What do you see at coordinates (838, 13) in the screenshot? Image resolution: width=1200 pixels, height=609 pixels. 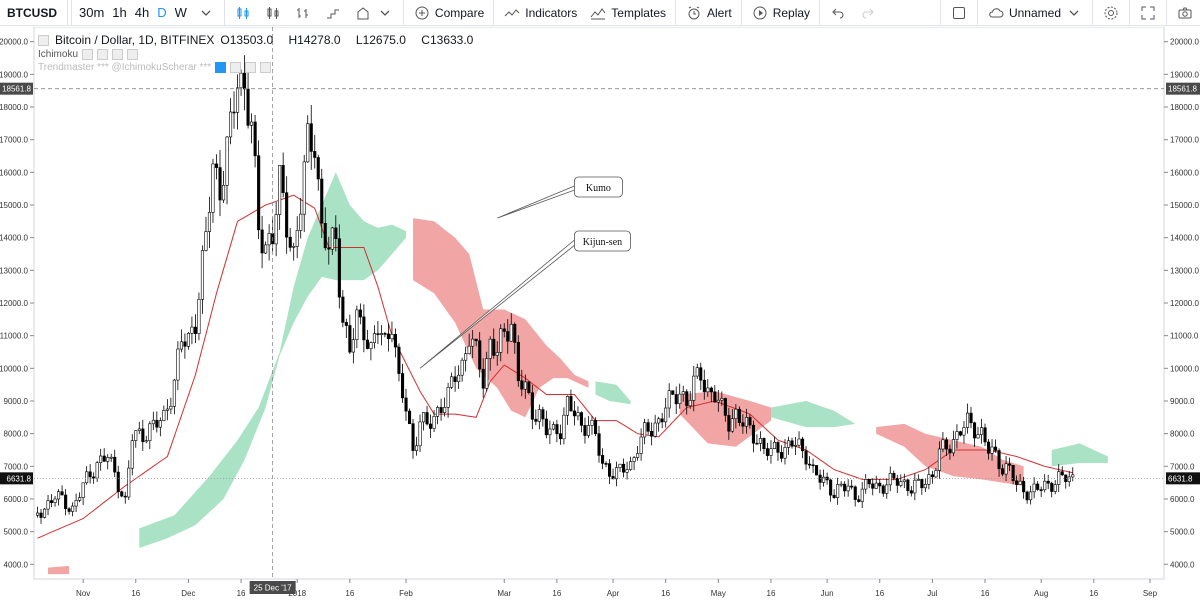 I see `undo-button` at bounding box center [838, 13].